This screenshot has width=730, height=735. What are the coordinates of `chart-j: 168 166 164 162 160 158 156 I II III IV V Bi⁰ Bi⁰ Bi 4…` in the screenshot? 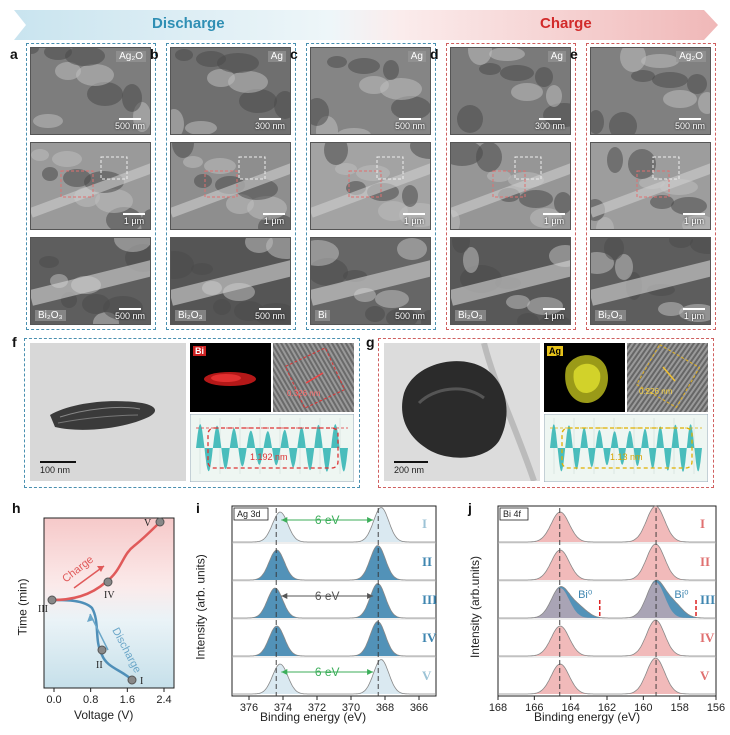 It's located at (597, 615).